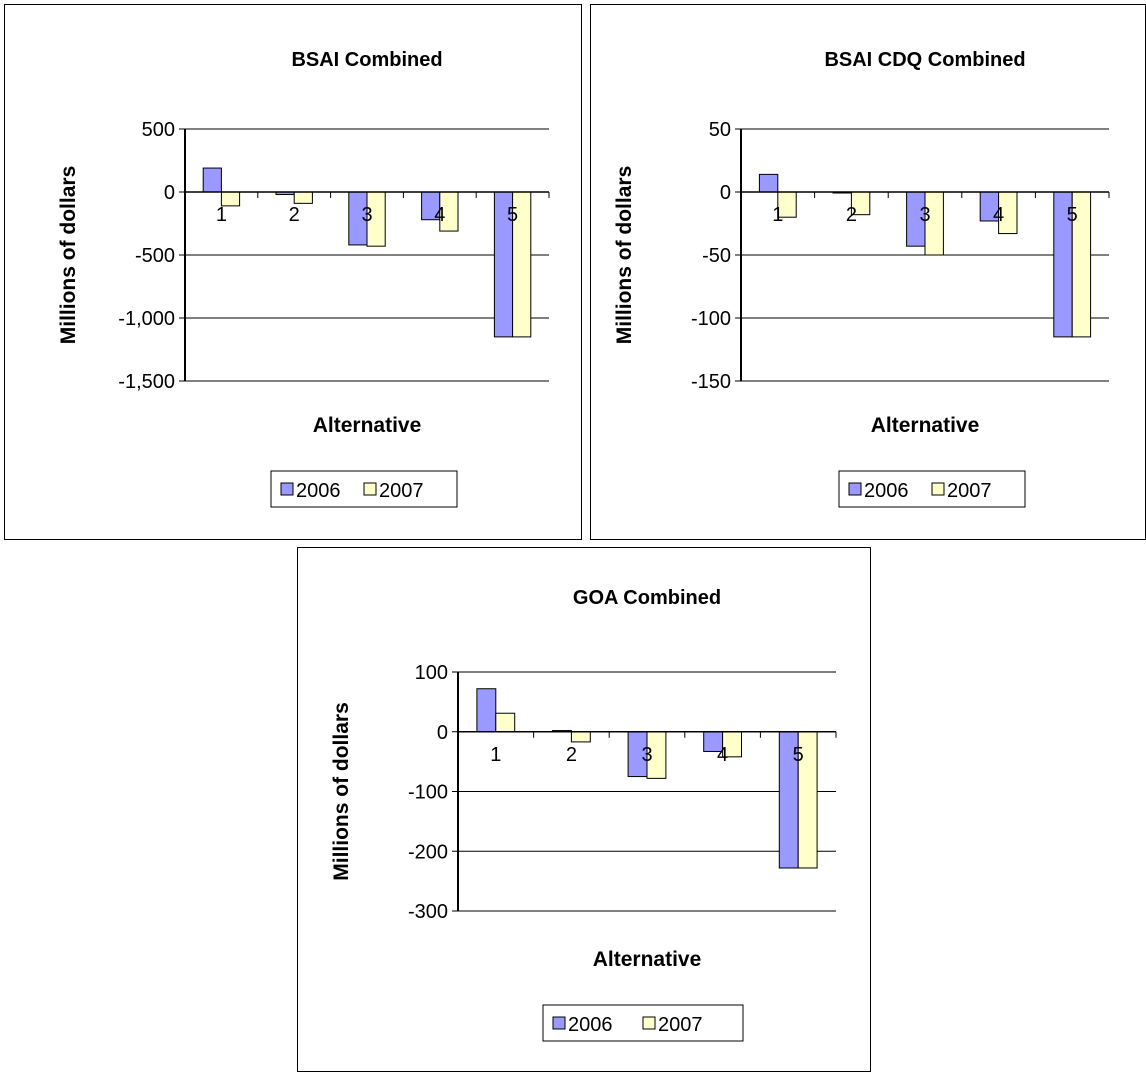  Describe the element at coordinates (431, 673) in the screenshot. I see `y-tick-label: 100` at that location.